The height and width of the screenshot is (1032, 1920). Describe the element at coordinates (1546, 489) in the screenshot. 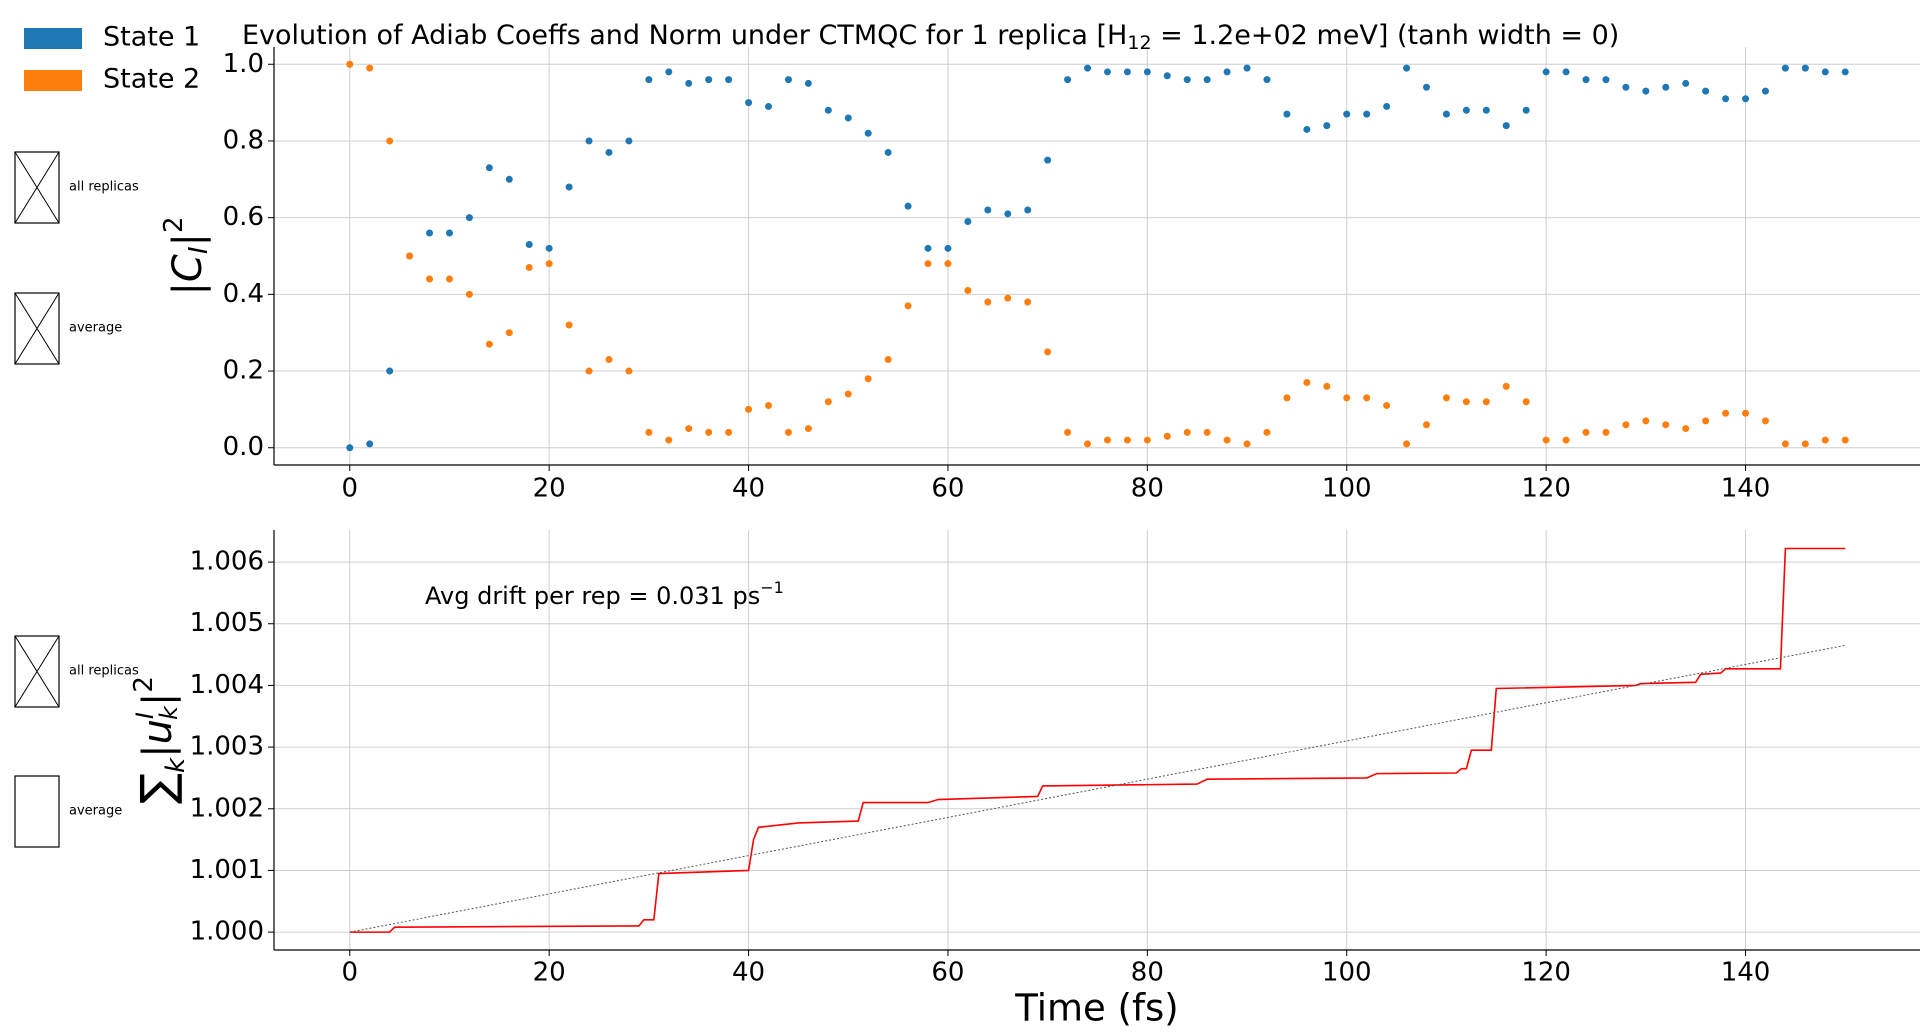

I see `x-tick-label: 120` at that location.